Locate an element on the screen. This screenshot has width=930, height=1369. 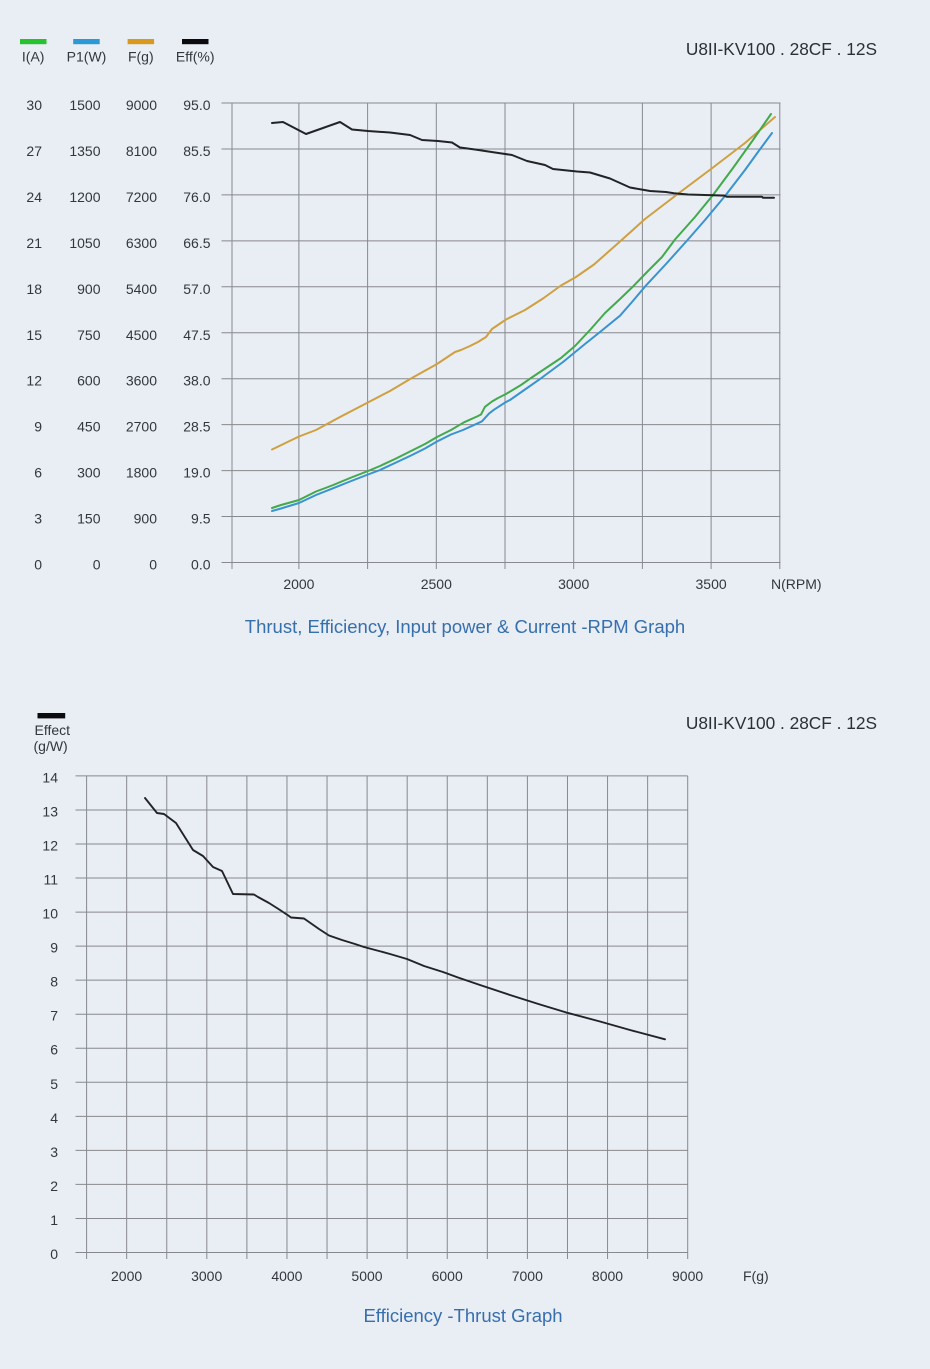
svg-text: 5 is located at coordinates (54, 1084).